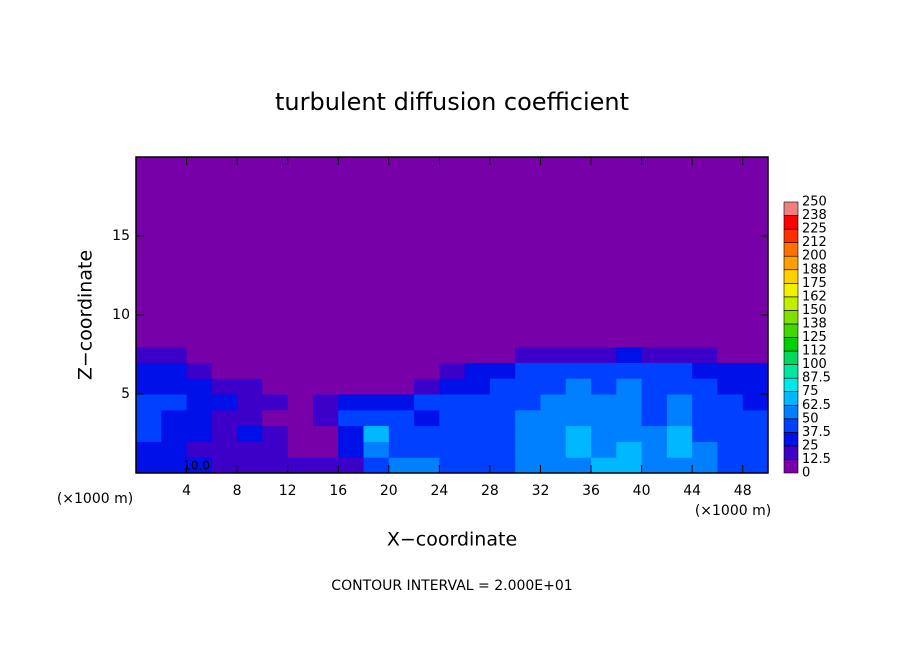 This screenshot has height=654, width=904. I want to click on colorbar-label: 25, so click(810, 445).